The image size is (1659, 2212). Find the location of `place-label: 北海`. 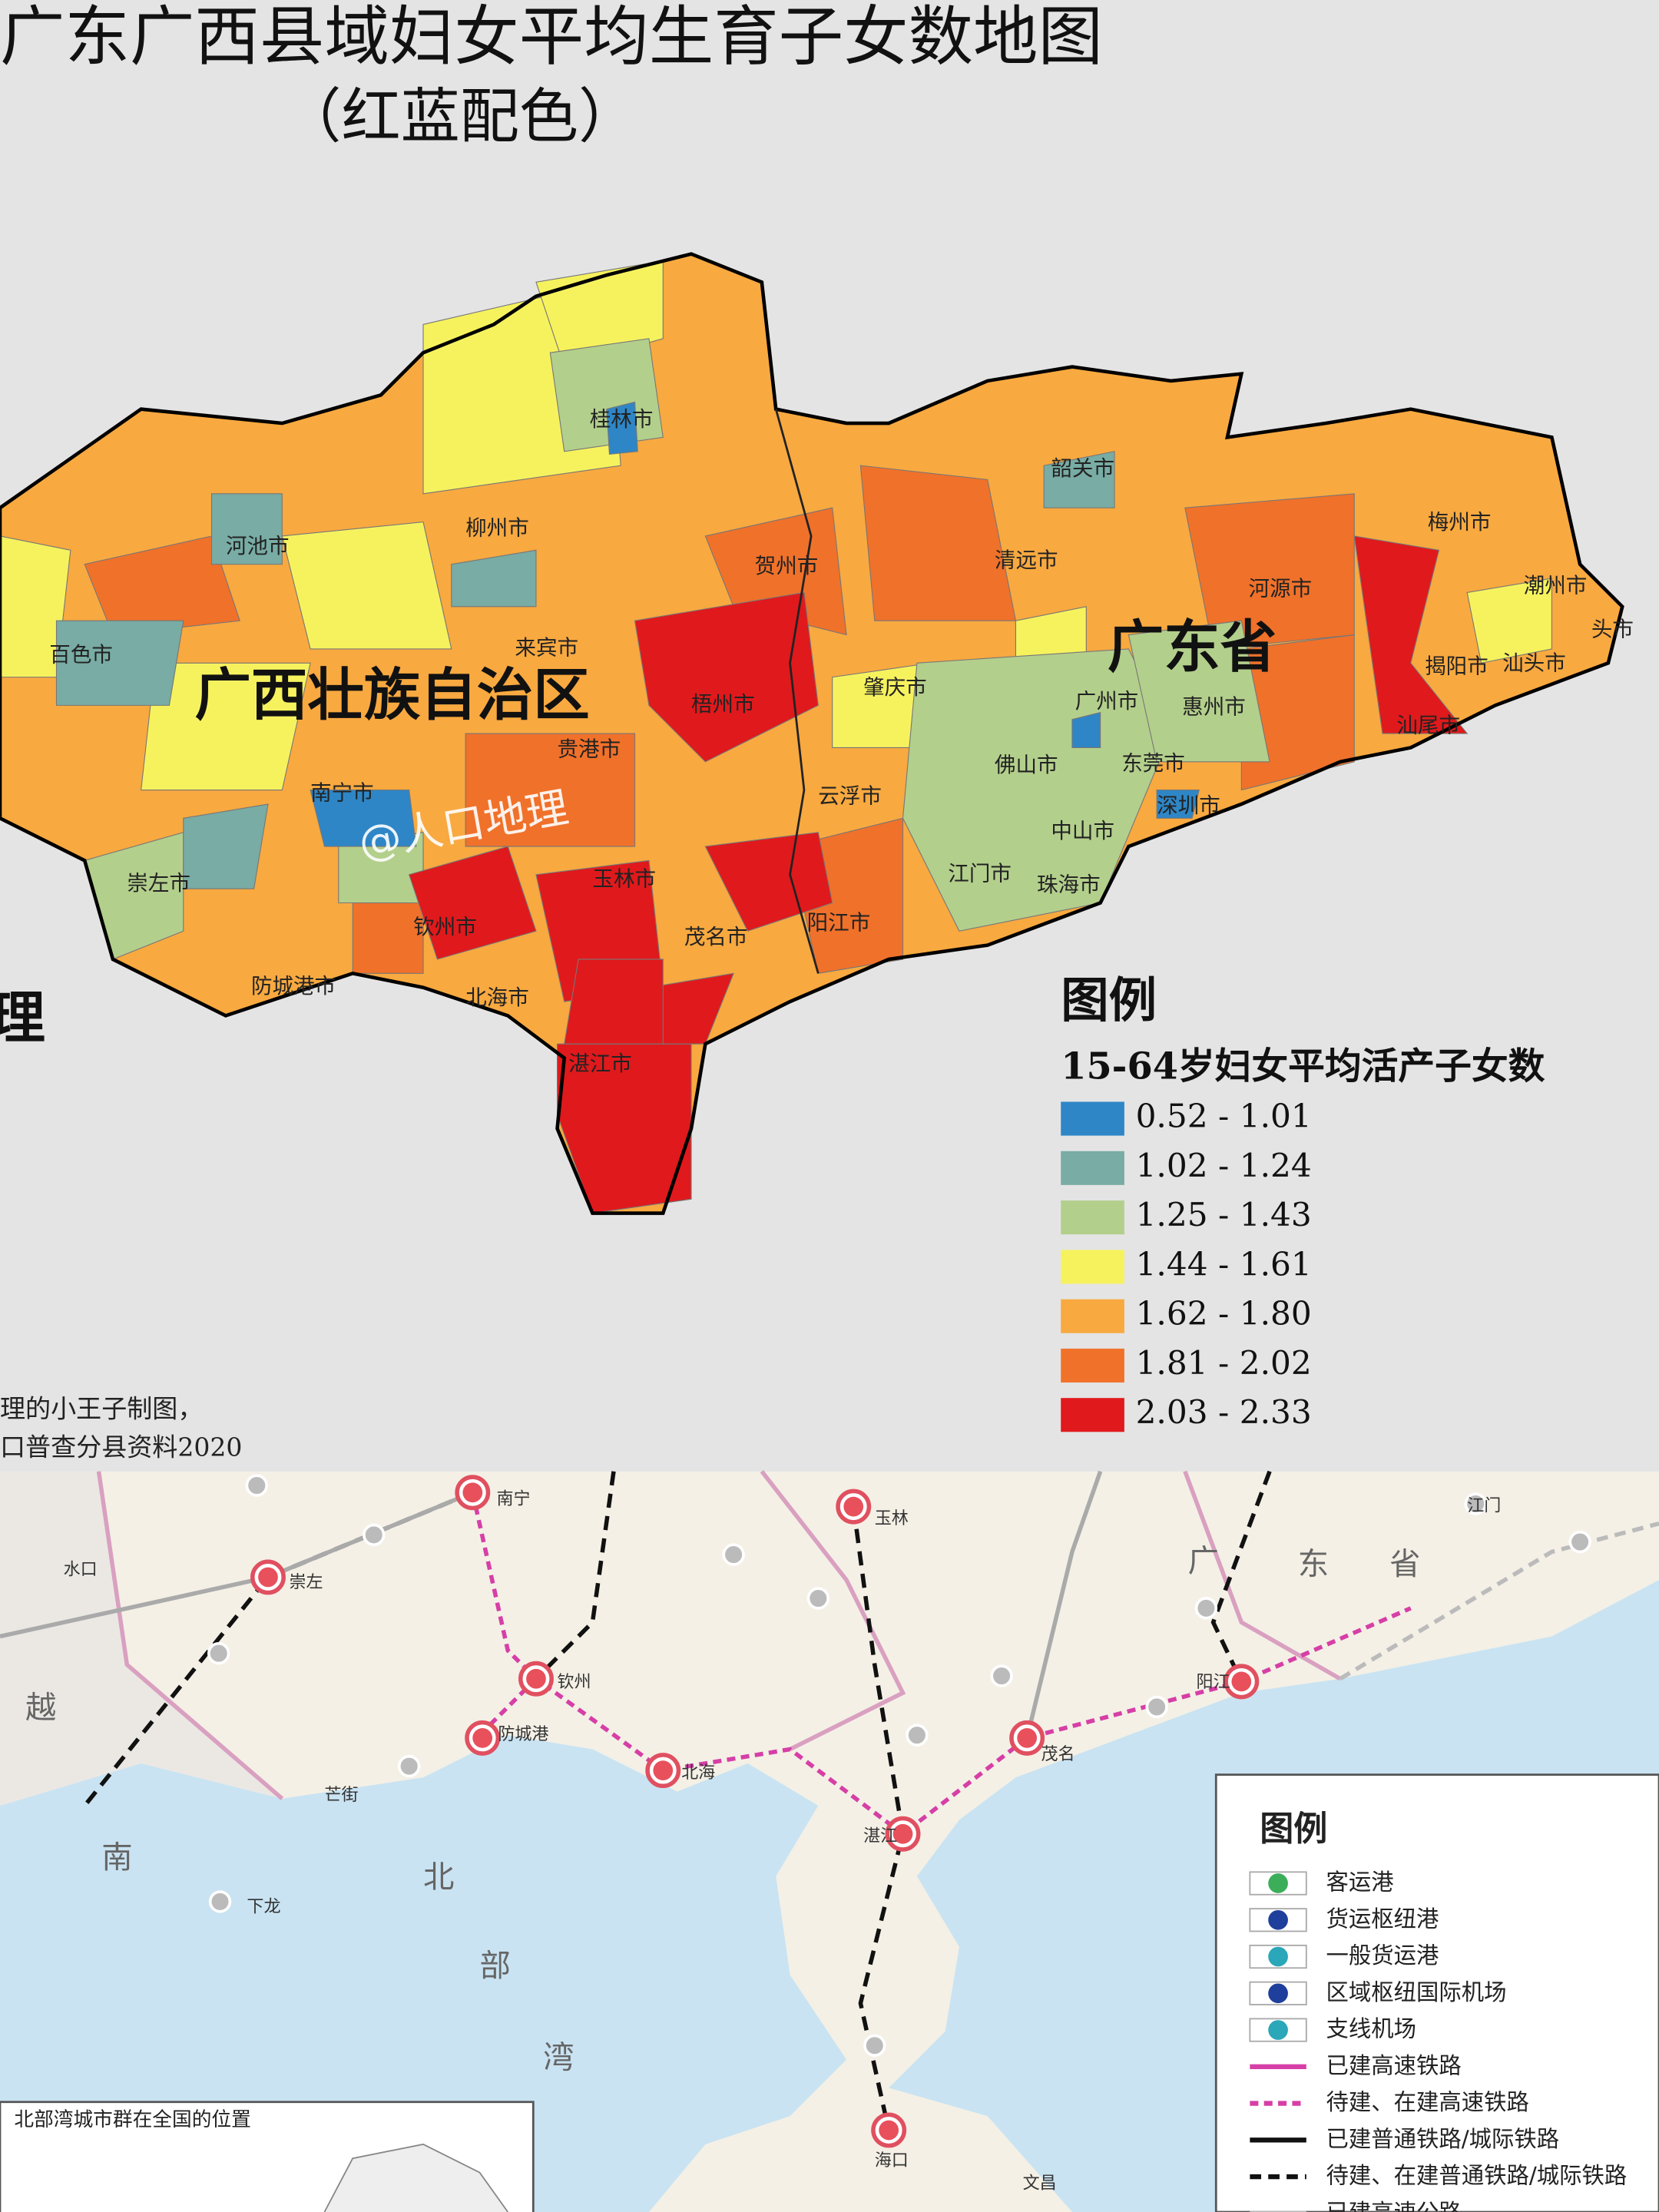

place-label: 北海 is located at coordinates (698, 1773).